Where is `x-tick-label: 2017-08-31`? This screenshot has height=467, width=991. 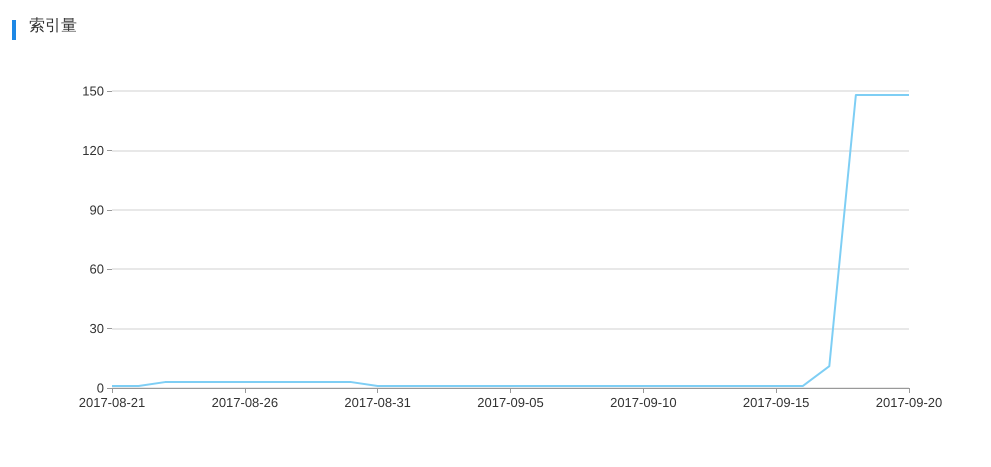 x-tick-label: 2017-08-31 is located at coordinates (377, 402).